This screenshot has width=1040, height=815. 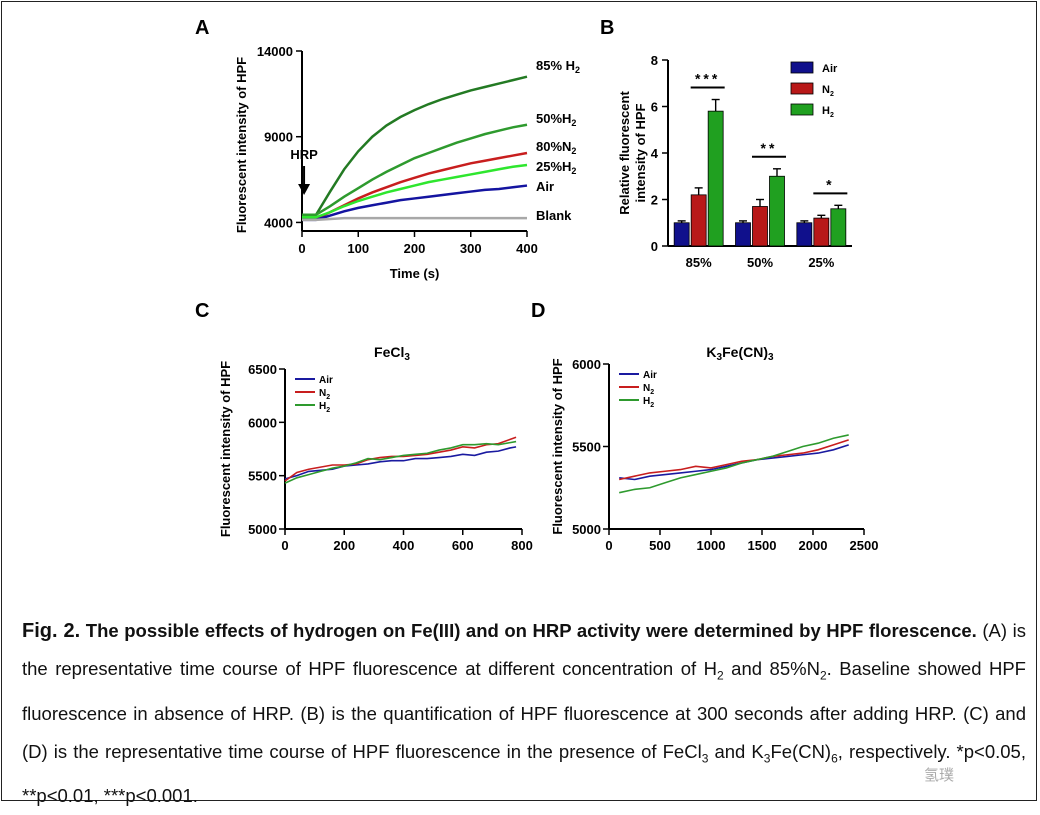 I want to click on x-tick-label: 2500, so click(x=864, y=545).